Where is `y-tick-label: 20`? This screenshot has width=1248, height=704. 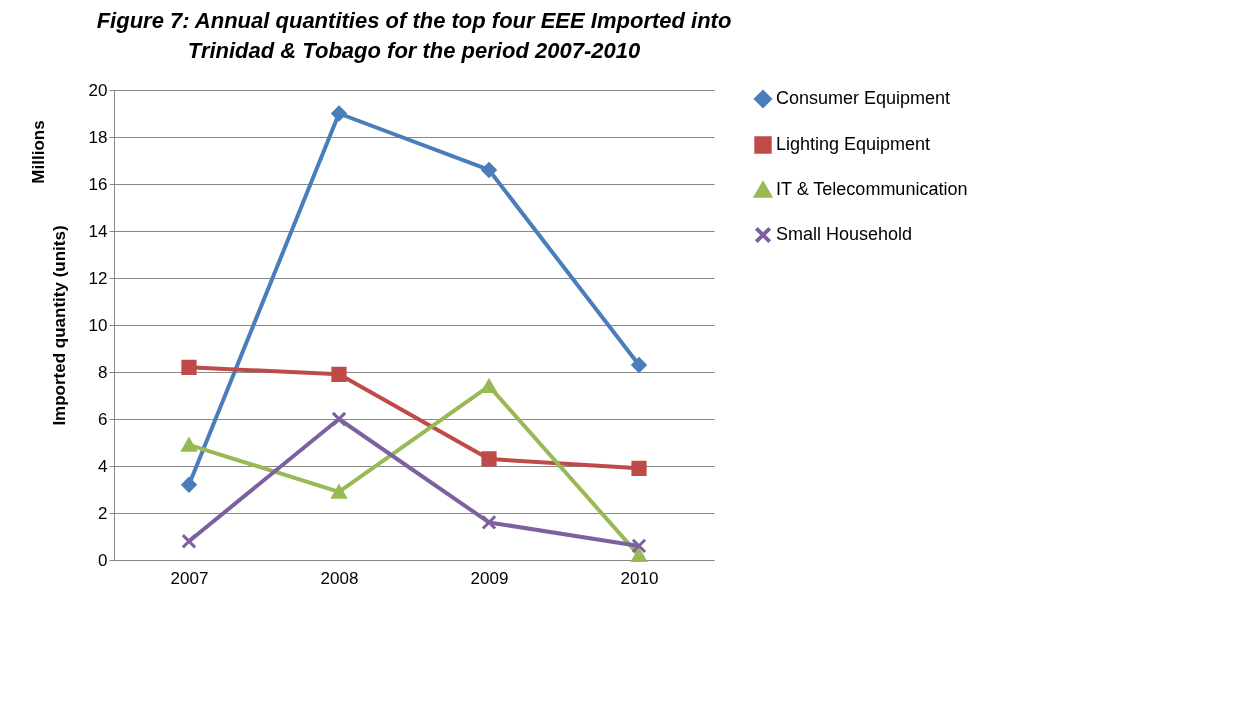 y-tick-label: 20 is located at coordinates (98, 90).